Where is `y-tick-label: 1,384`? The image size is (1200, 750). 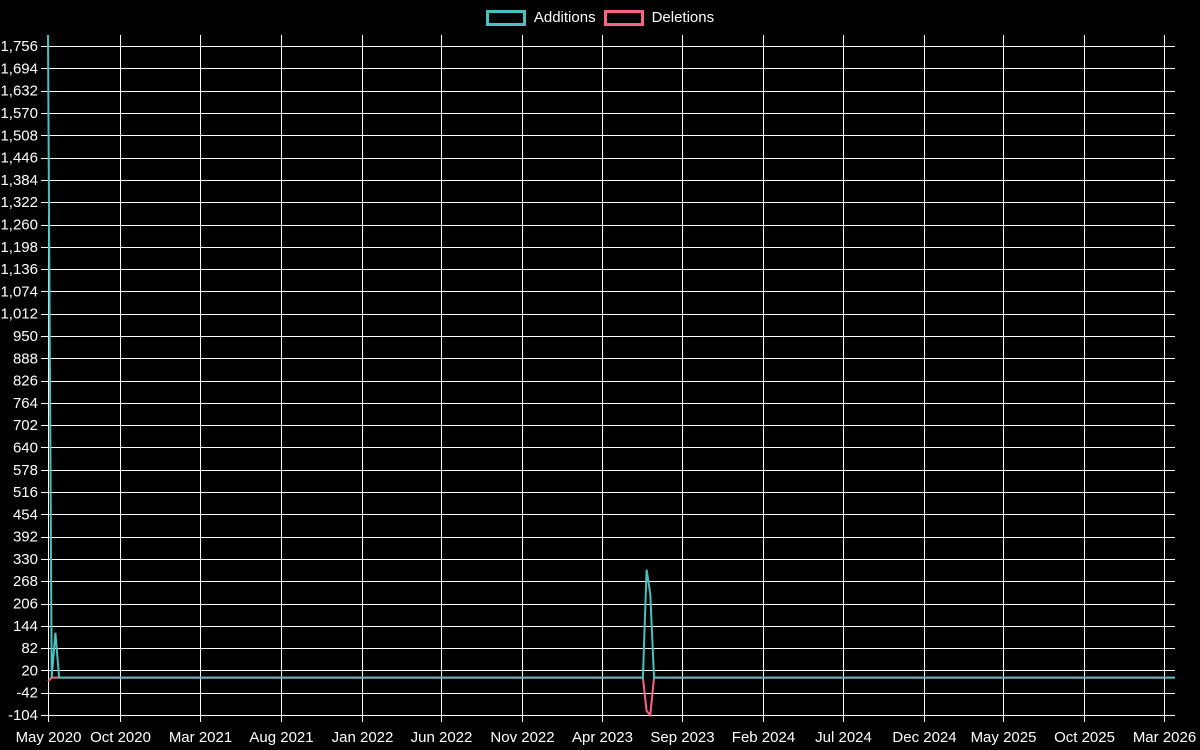
y-tick-label: 1,384 is located at coordinates (19, 180).